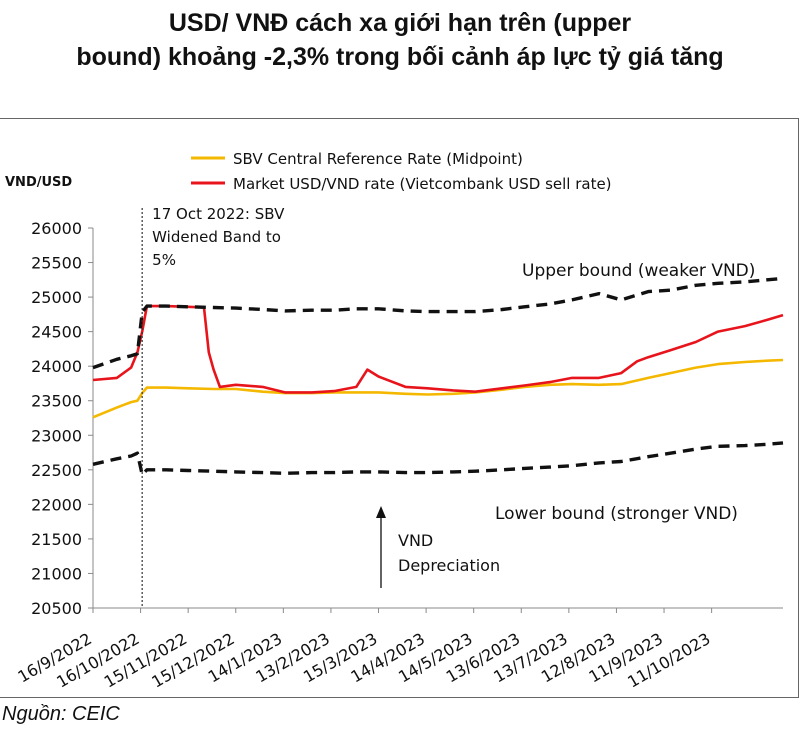  I want to click on y-tick-label: 25000, so click(56, 297).